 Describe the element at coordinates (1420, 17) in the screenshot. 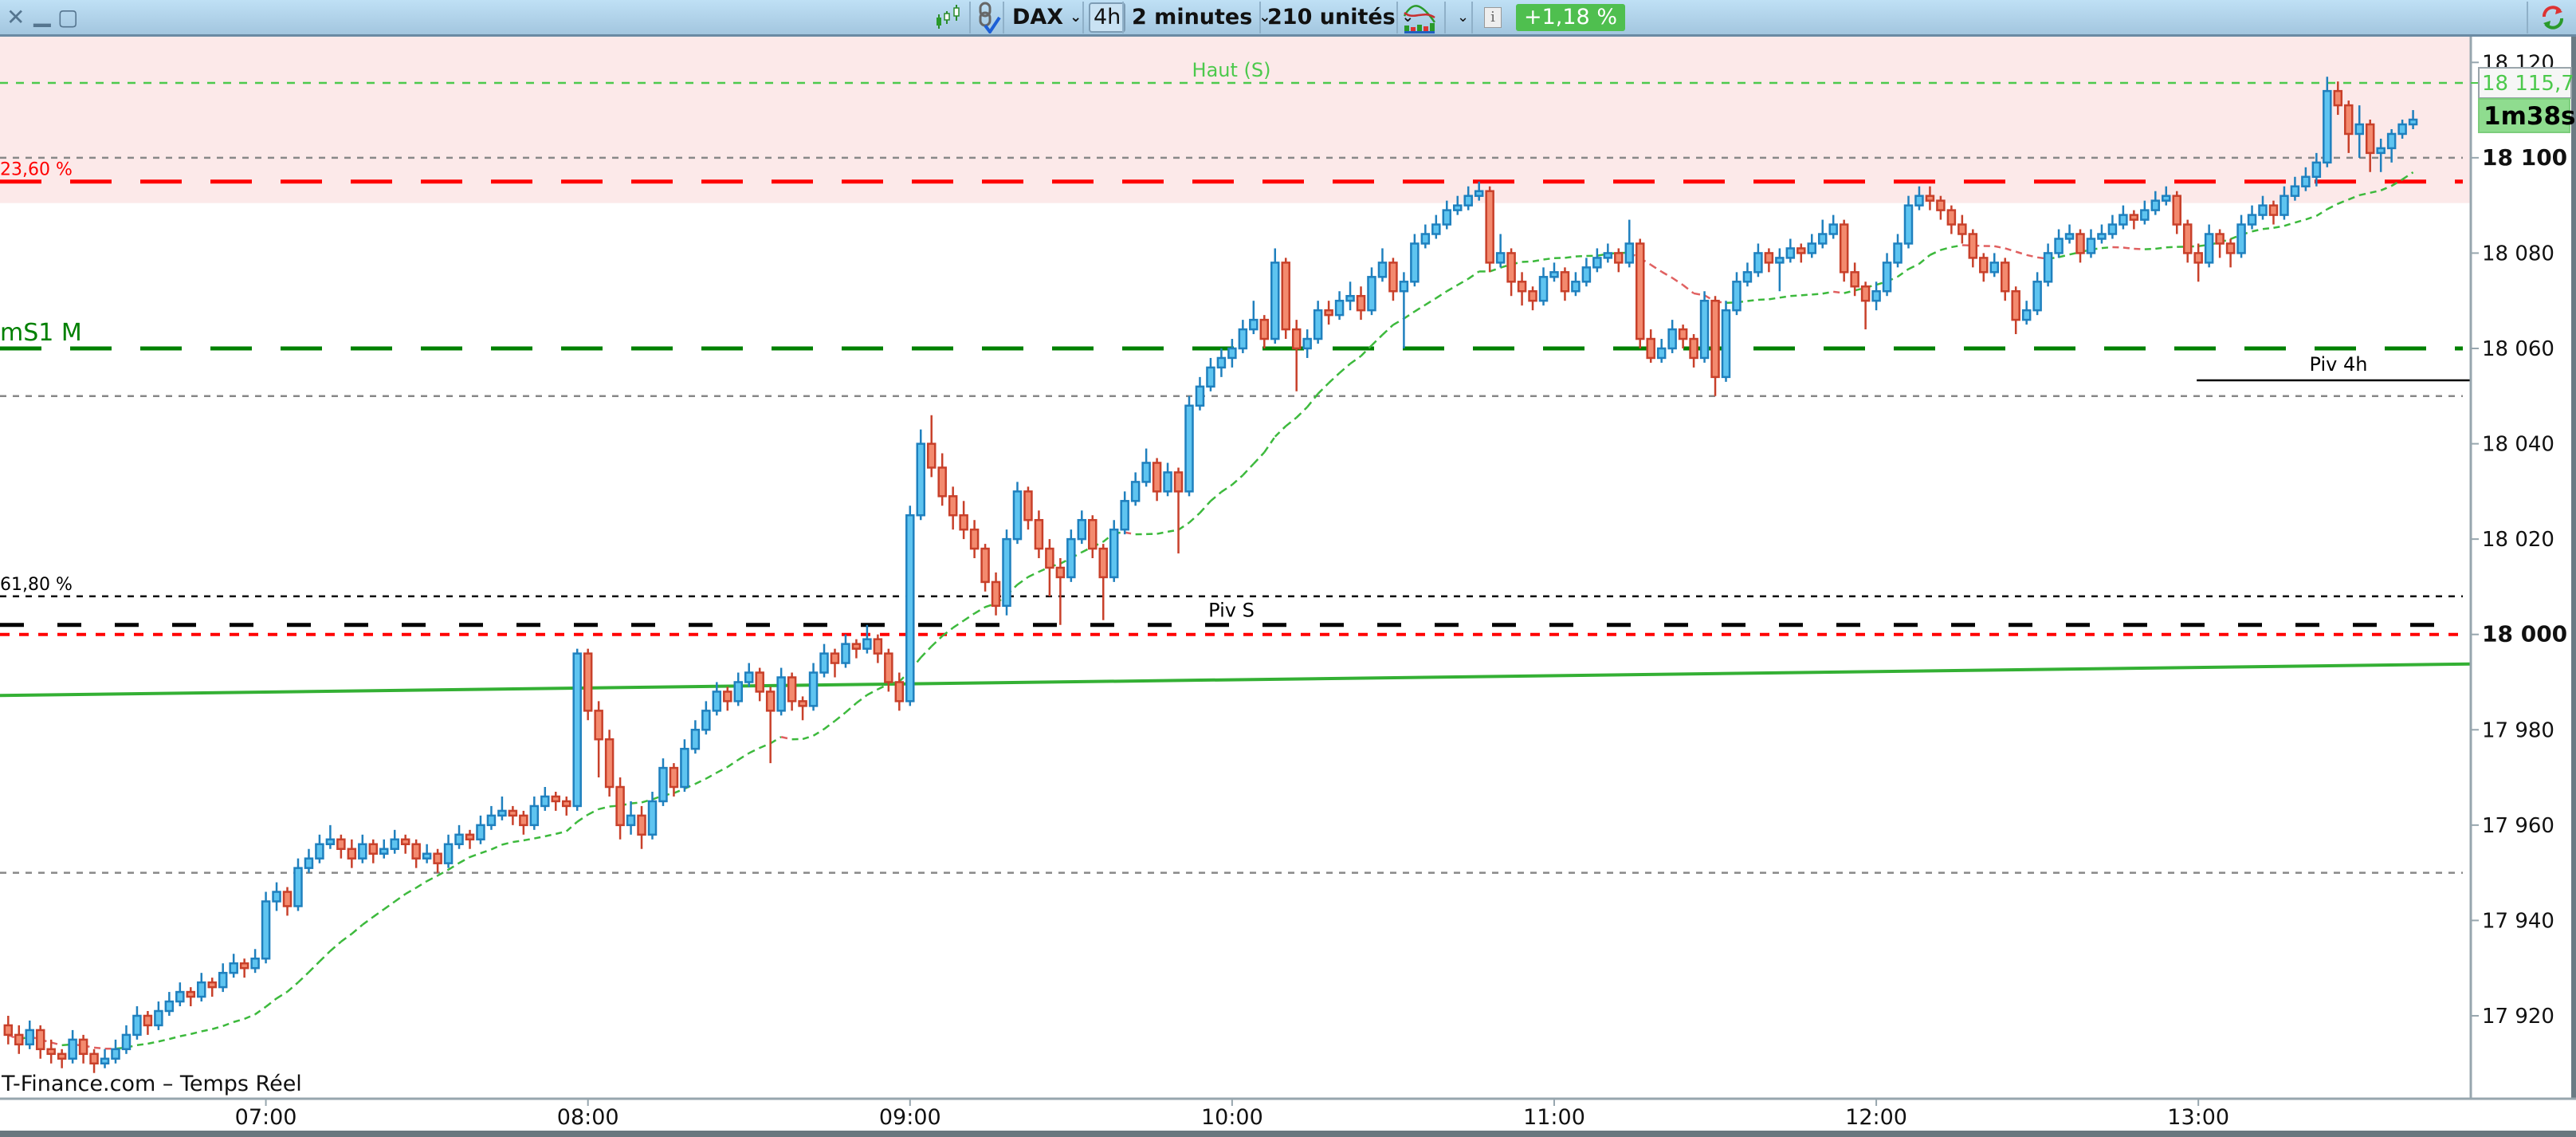

I see `indicators-button` at that location.